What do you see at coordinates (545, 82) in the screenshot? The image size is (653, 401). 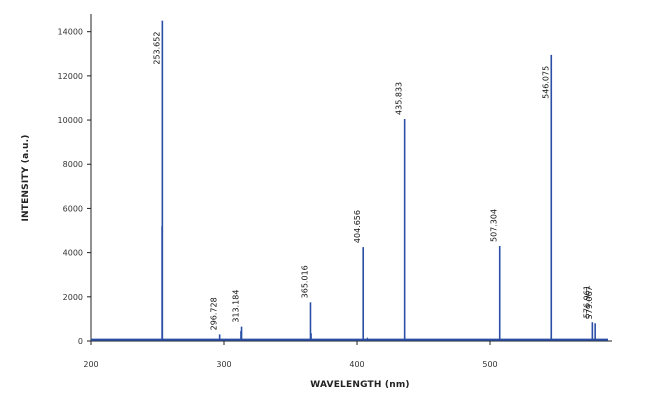 I see `peak-label: 546.075` at bounding box center [545, 82].